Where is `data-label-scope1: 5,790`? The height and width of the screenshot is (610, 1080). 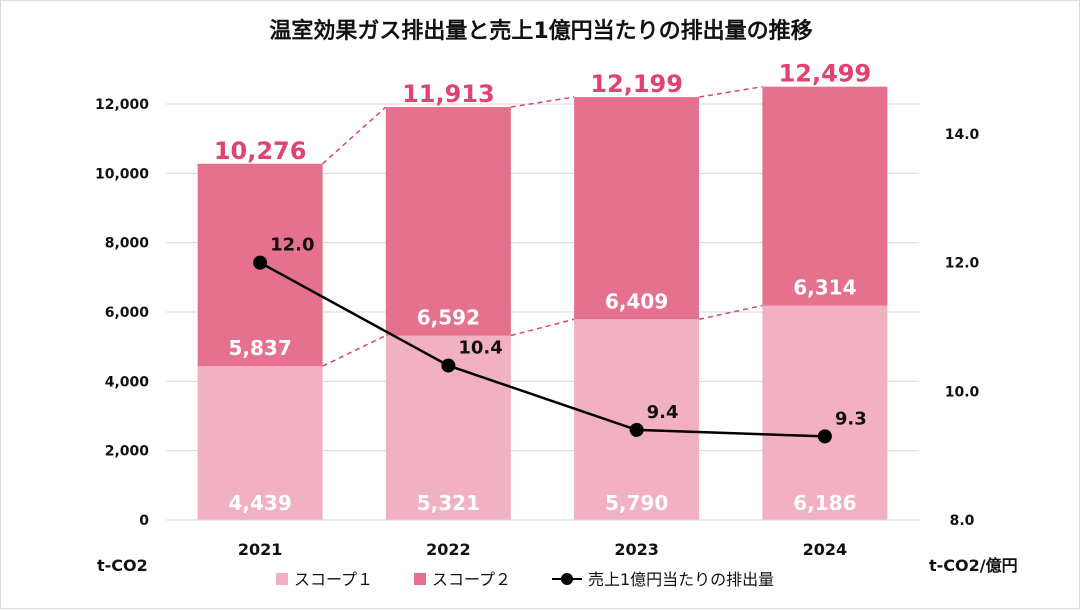 data-label-scope1: 5,790 is located at coordinates (636, 503).